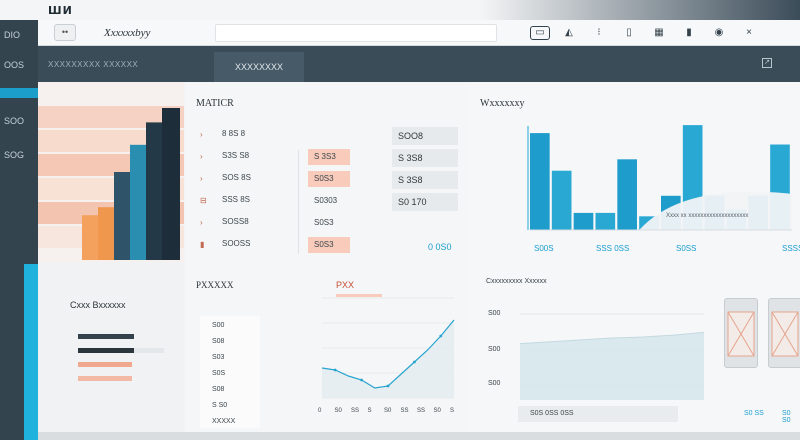 Image resolution: width=800 pixels, height=440 pixels. I want to click on row-value-secondary: S0 170, so click(425, 202).